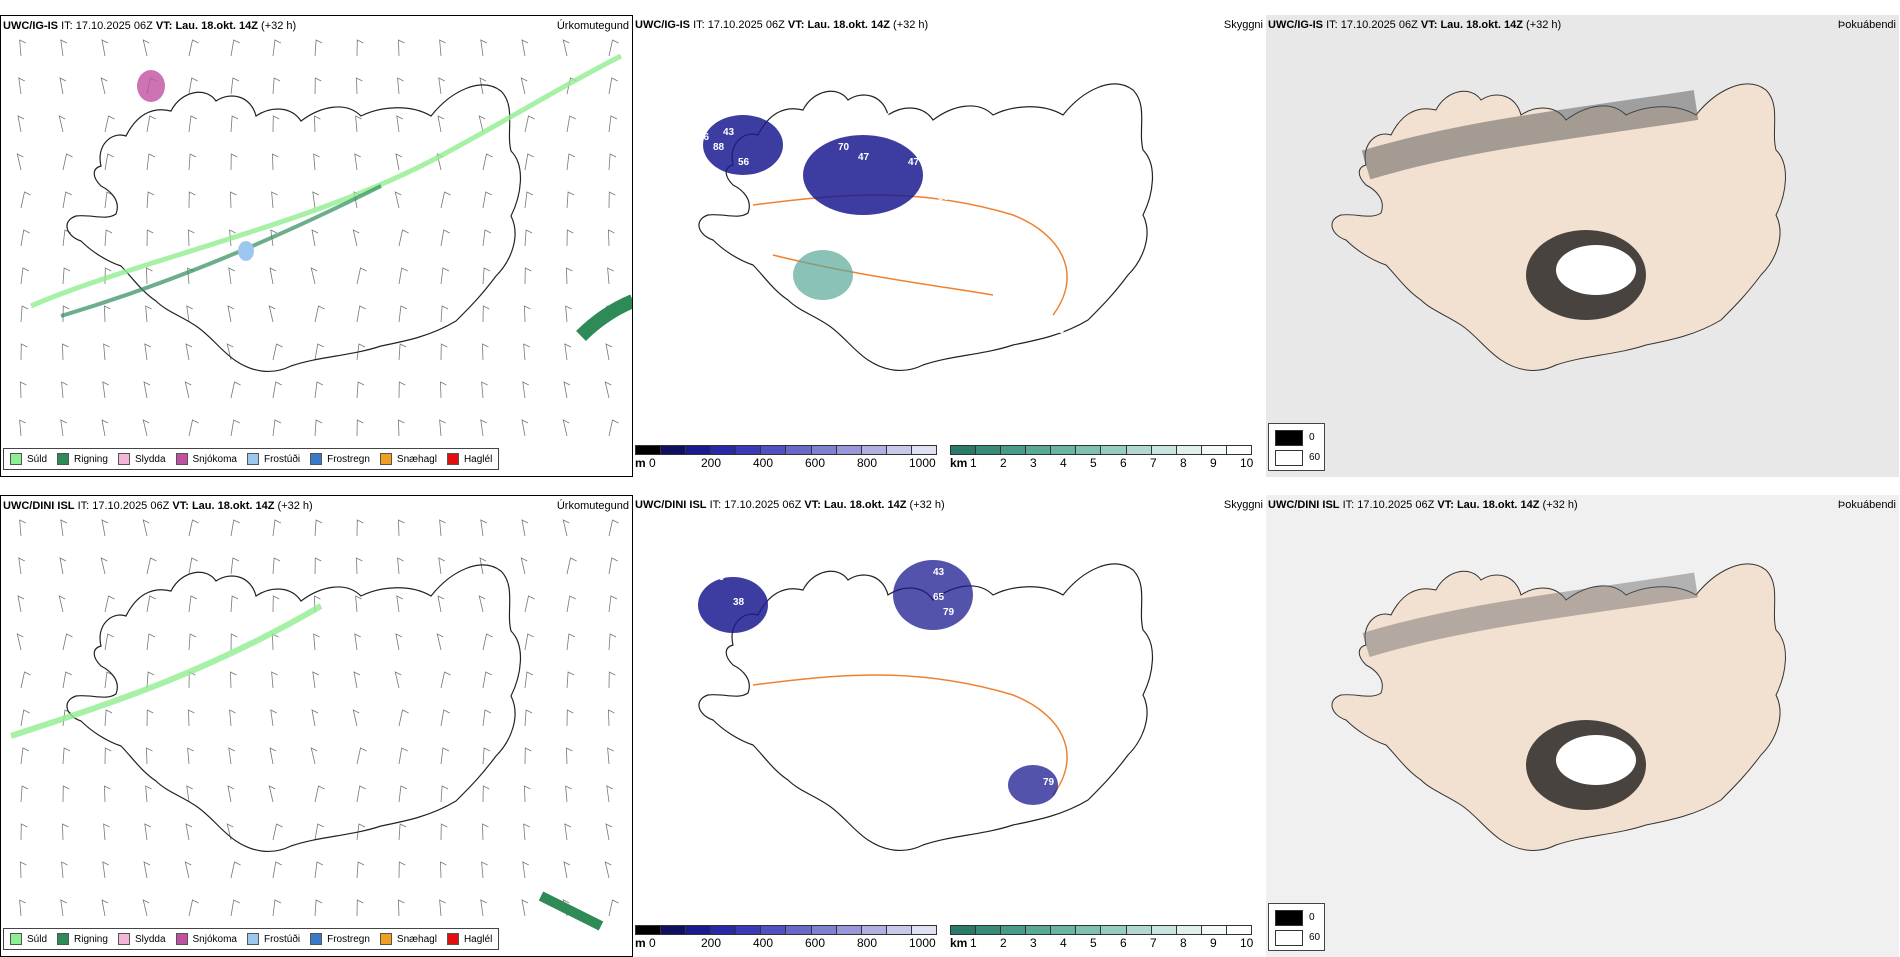 The image size is (1900, 957). Describe the element at coordinates (906, 667) in the screenshot. I see `visibility-value-label: 141` at that location.